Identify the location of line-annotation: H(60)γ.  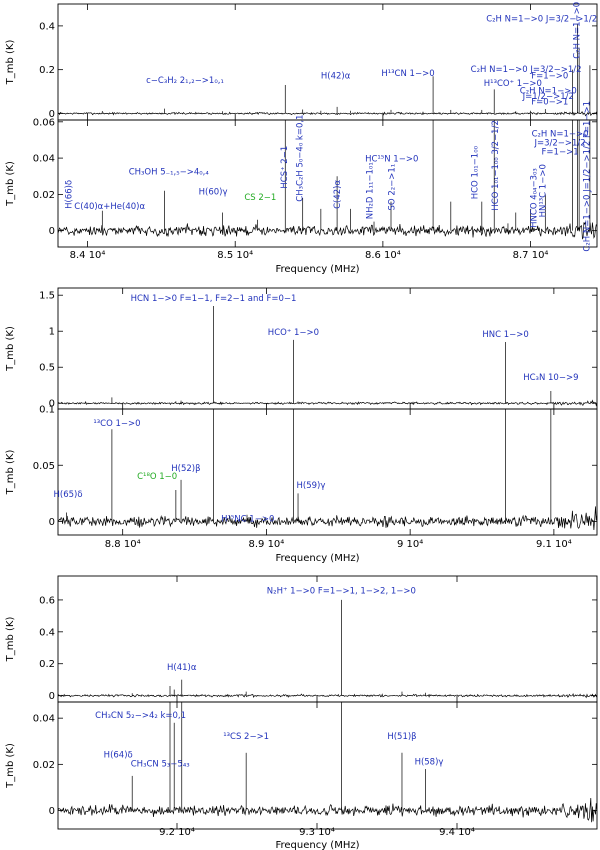
(213, 192).